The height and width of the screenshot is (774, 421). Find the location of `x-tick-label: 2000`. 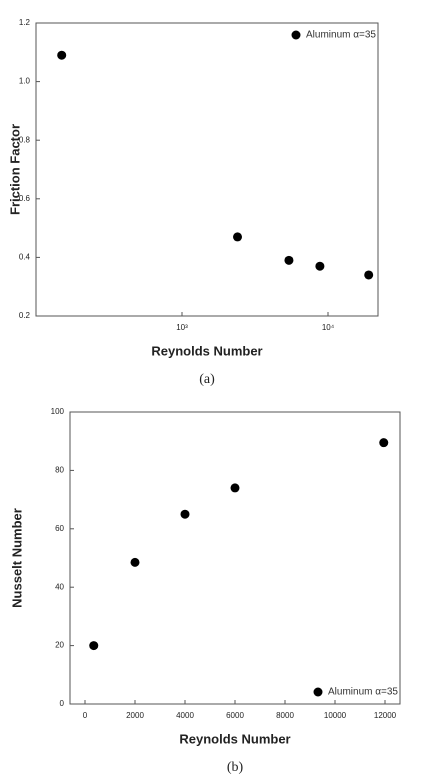

x-tick-label: 2000 is located at coordinates (135, 715).